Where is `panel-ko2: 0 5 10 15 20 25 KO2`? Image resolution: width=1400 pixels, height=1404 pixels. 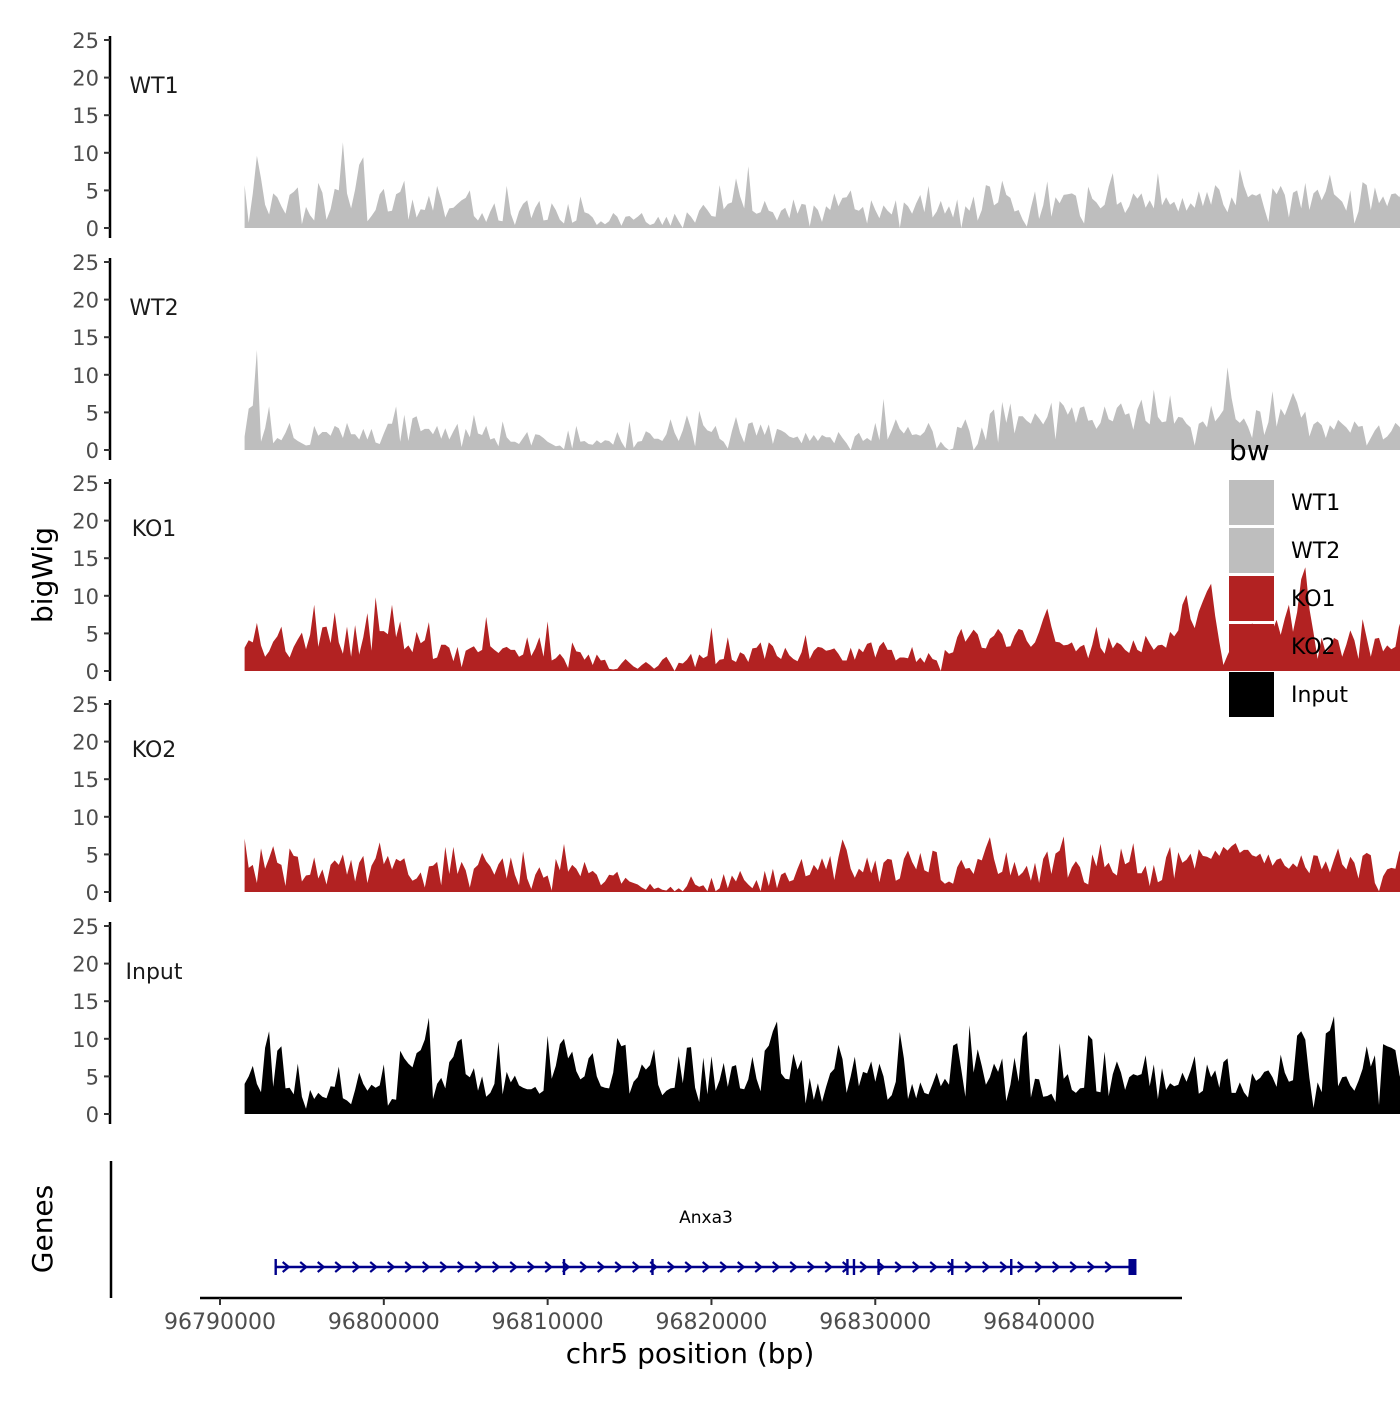
panel-ko2: 0 5 10 15 20 25 KO2 is located at coordinates (736, 799).